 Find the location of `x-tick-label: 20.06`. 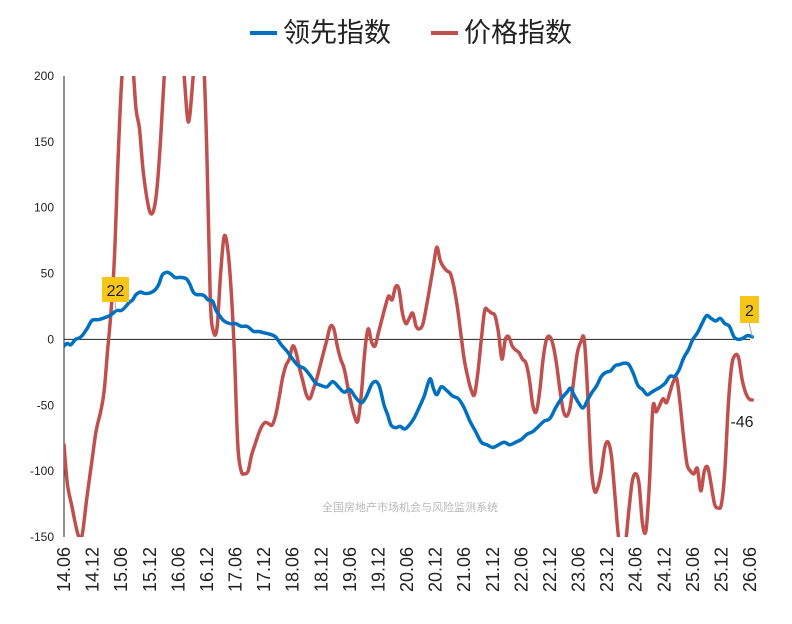

x-tick-label: 20.06 is located at coordinates (407, 569).